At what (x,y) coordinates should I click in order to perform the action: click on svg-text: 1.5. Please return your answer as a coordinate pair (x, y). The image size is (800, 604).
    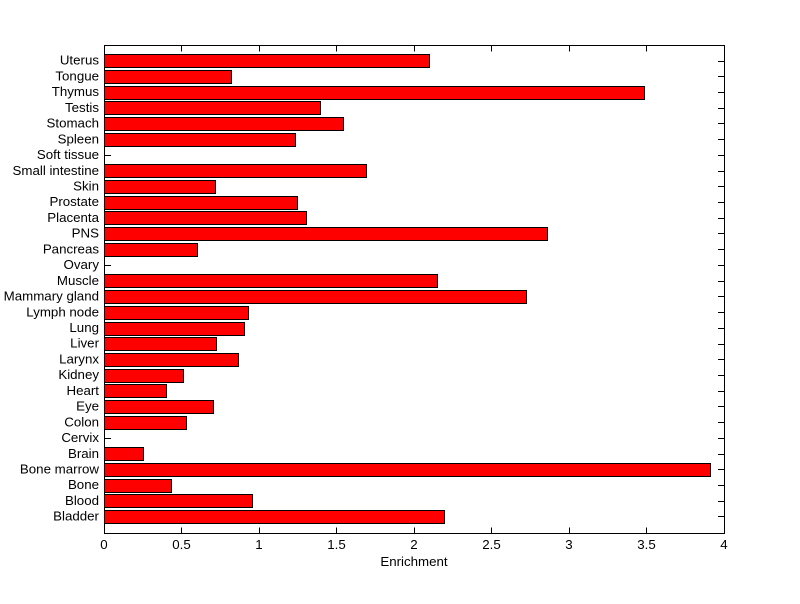
    Looking at the image, I should click on (336, 544).